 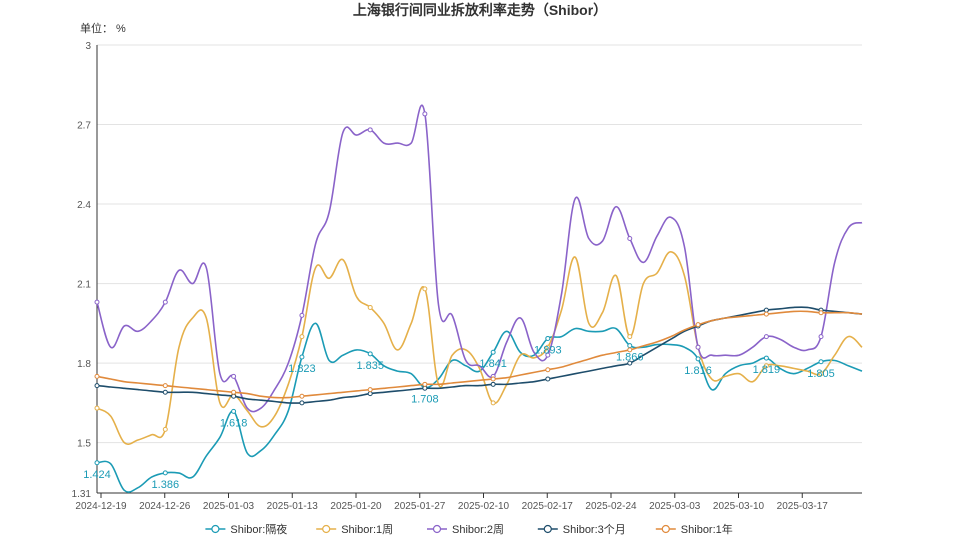 I want to click on legend-label: Shibor:2周, so click(x=478, y=529).